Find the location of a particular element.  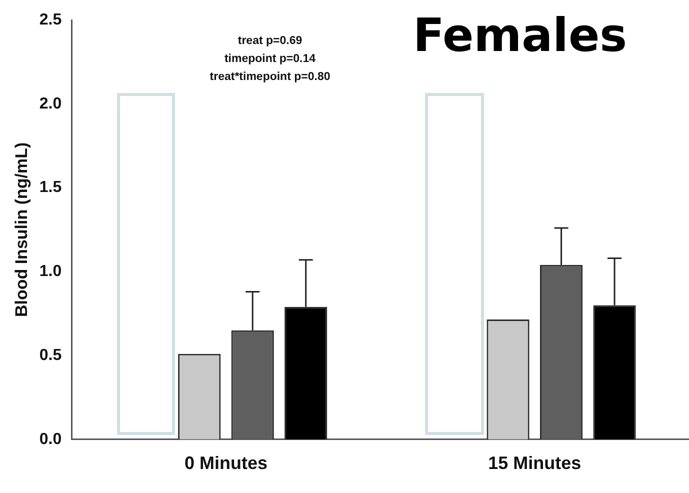

chart-title: Females is located at coordinates (520, 35).